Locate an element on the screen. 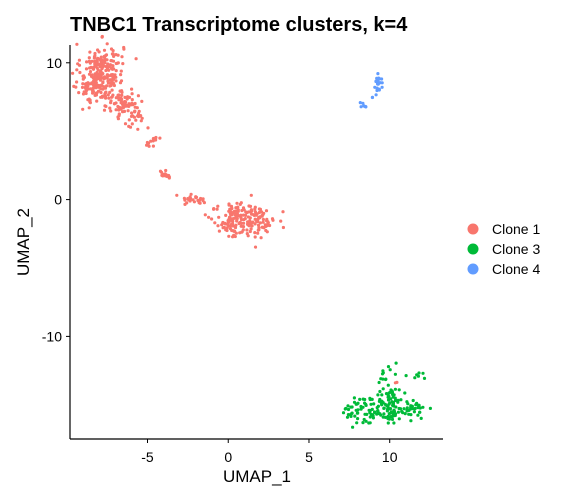 The height and width of the screenshot is (503, 565). x-axis-ticks: -5 0 5 10 is located at coordinates (269, 452).